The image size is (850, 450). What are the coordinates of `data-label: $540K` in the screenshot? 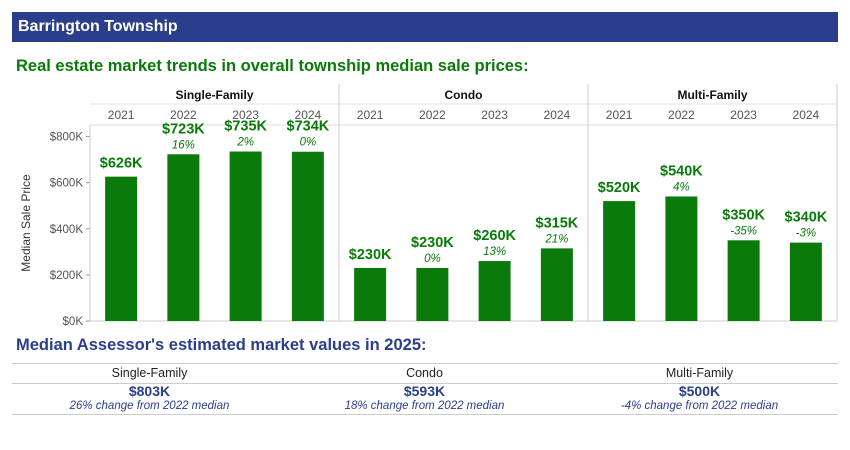 It's located at (681, 171).